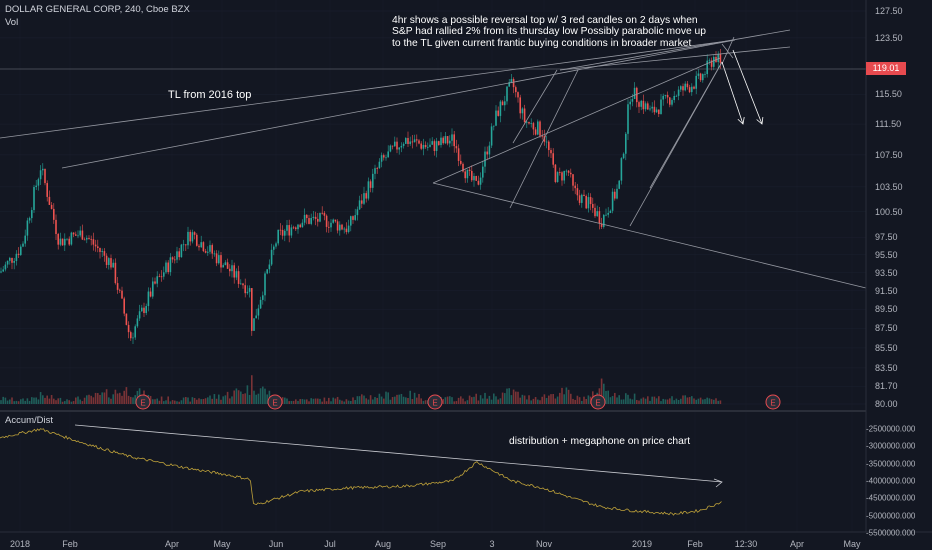 The width and height of the screenshot is (932, 550). I want to click on chart-title: DOLLAR GENERAL CORP, 240, Cboe BZX, so click(97, 9).